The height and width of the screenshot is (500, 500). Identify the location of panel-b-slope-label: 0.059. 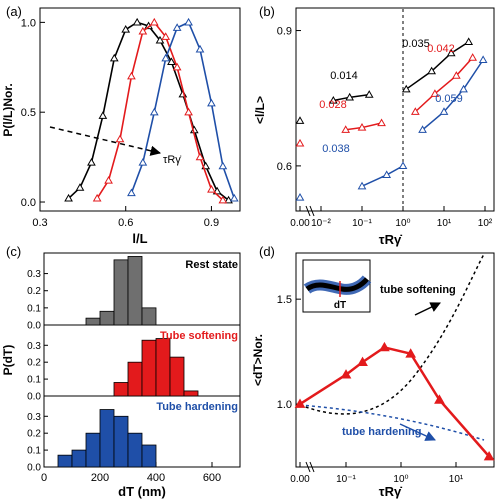
(449, 99).